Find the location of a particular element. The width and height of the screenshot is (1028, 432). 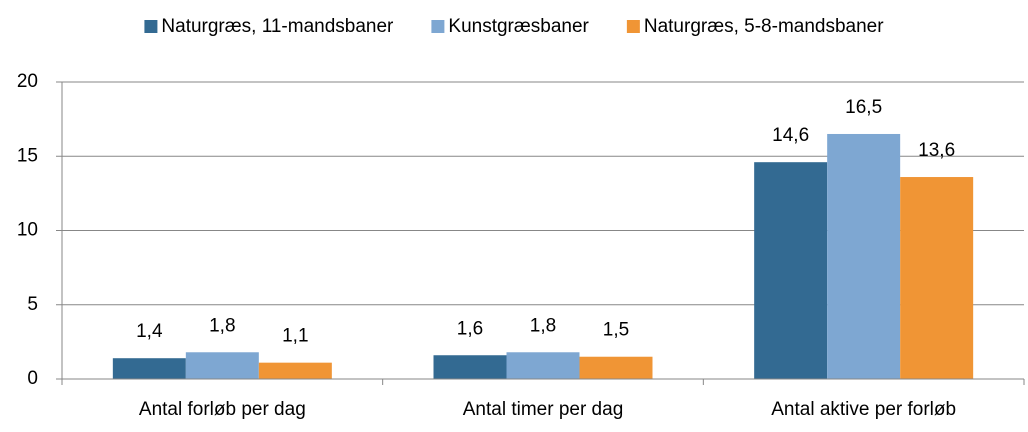

y-tick-label: 15 is located at coordinates (27, 155).